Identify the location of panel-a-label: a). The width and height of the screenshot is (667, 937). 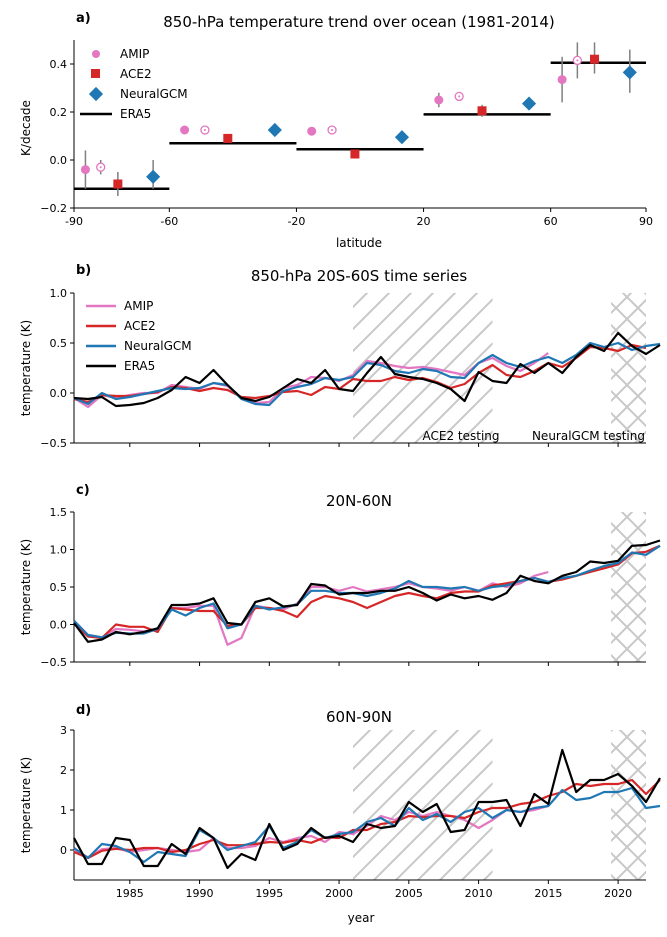
(83, 18).